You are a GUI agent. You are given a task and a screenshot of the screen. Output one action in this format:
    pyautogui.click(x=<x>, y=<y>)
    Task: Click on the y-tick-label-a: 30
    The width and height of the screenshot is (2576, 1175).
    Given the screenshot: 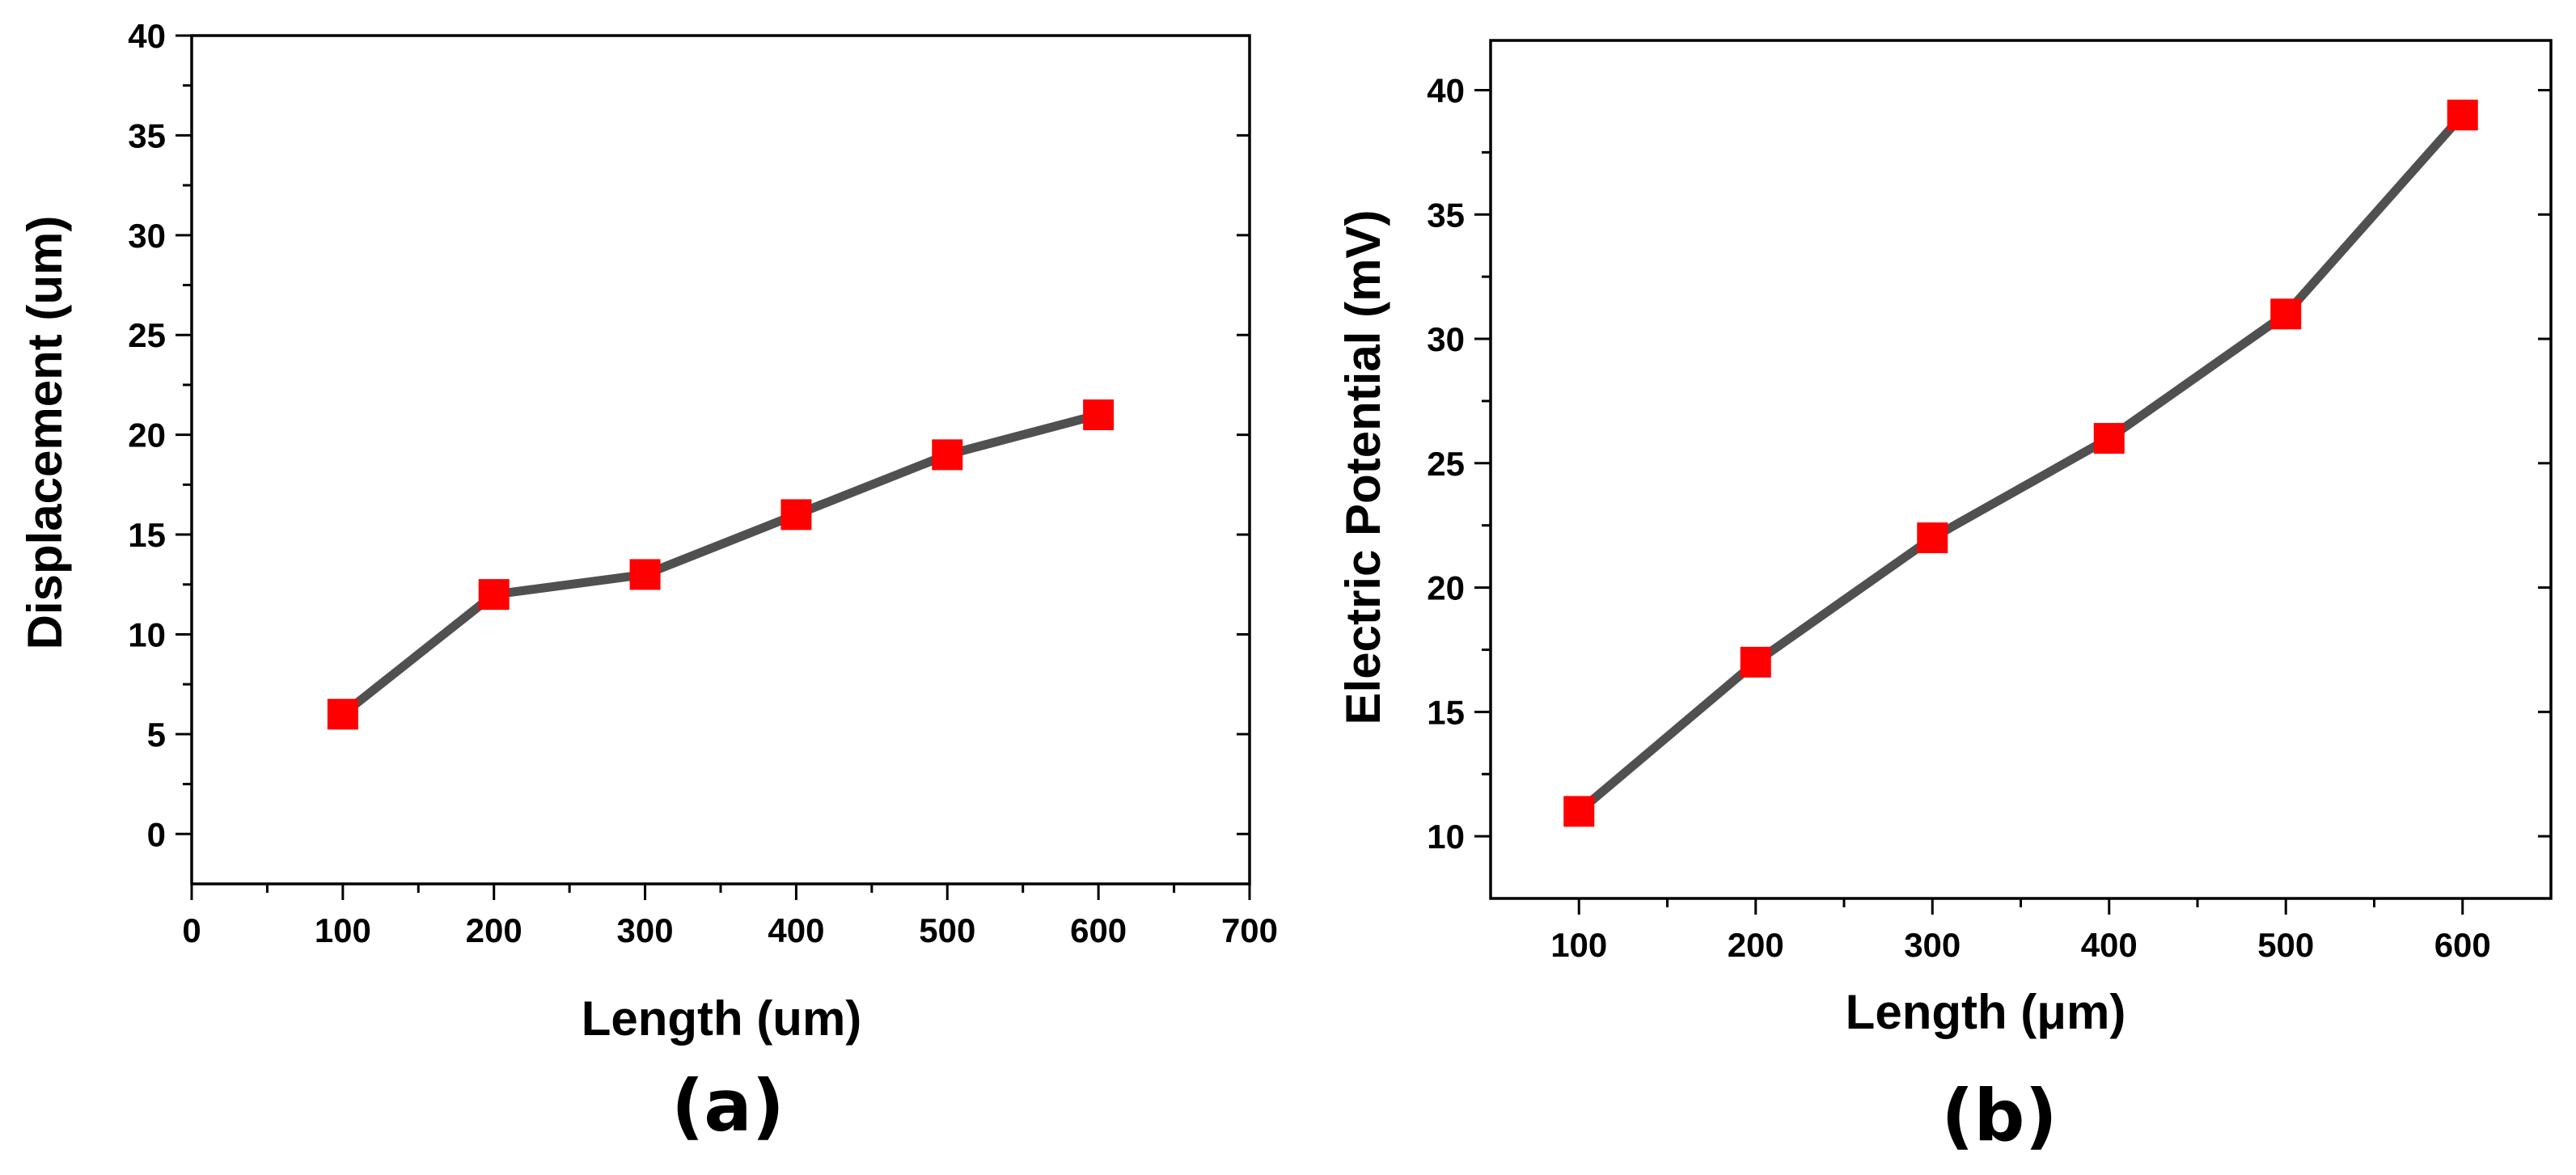 What is the action you would take?
    pyautogui.click(x=147, y=236)
    